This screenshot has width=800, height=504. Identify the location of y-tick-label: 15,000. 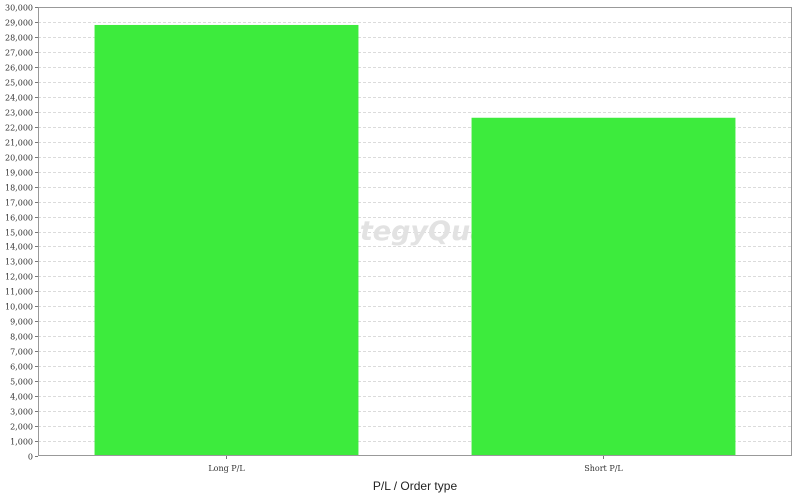
(19, 233).